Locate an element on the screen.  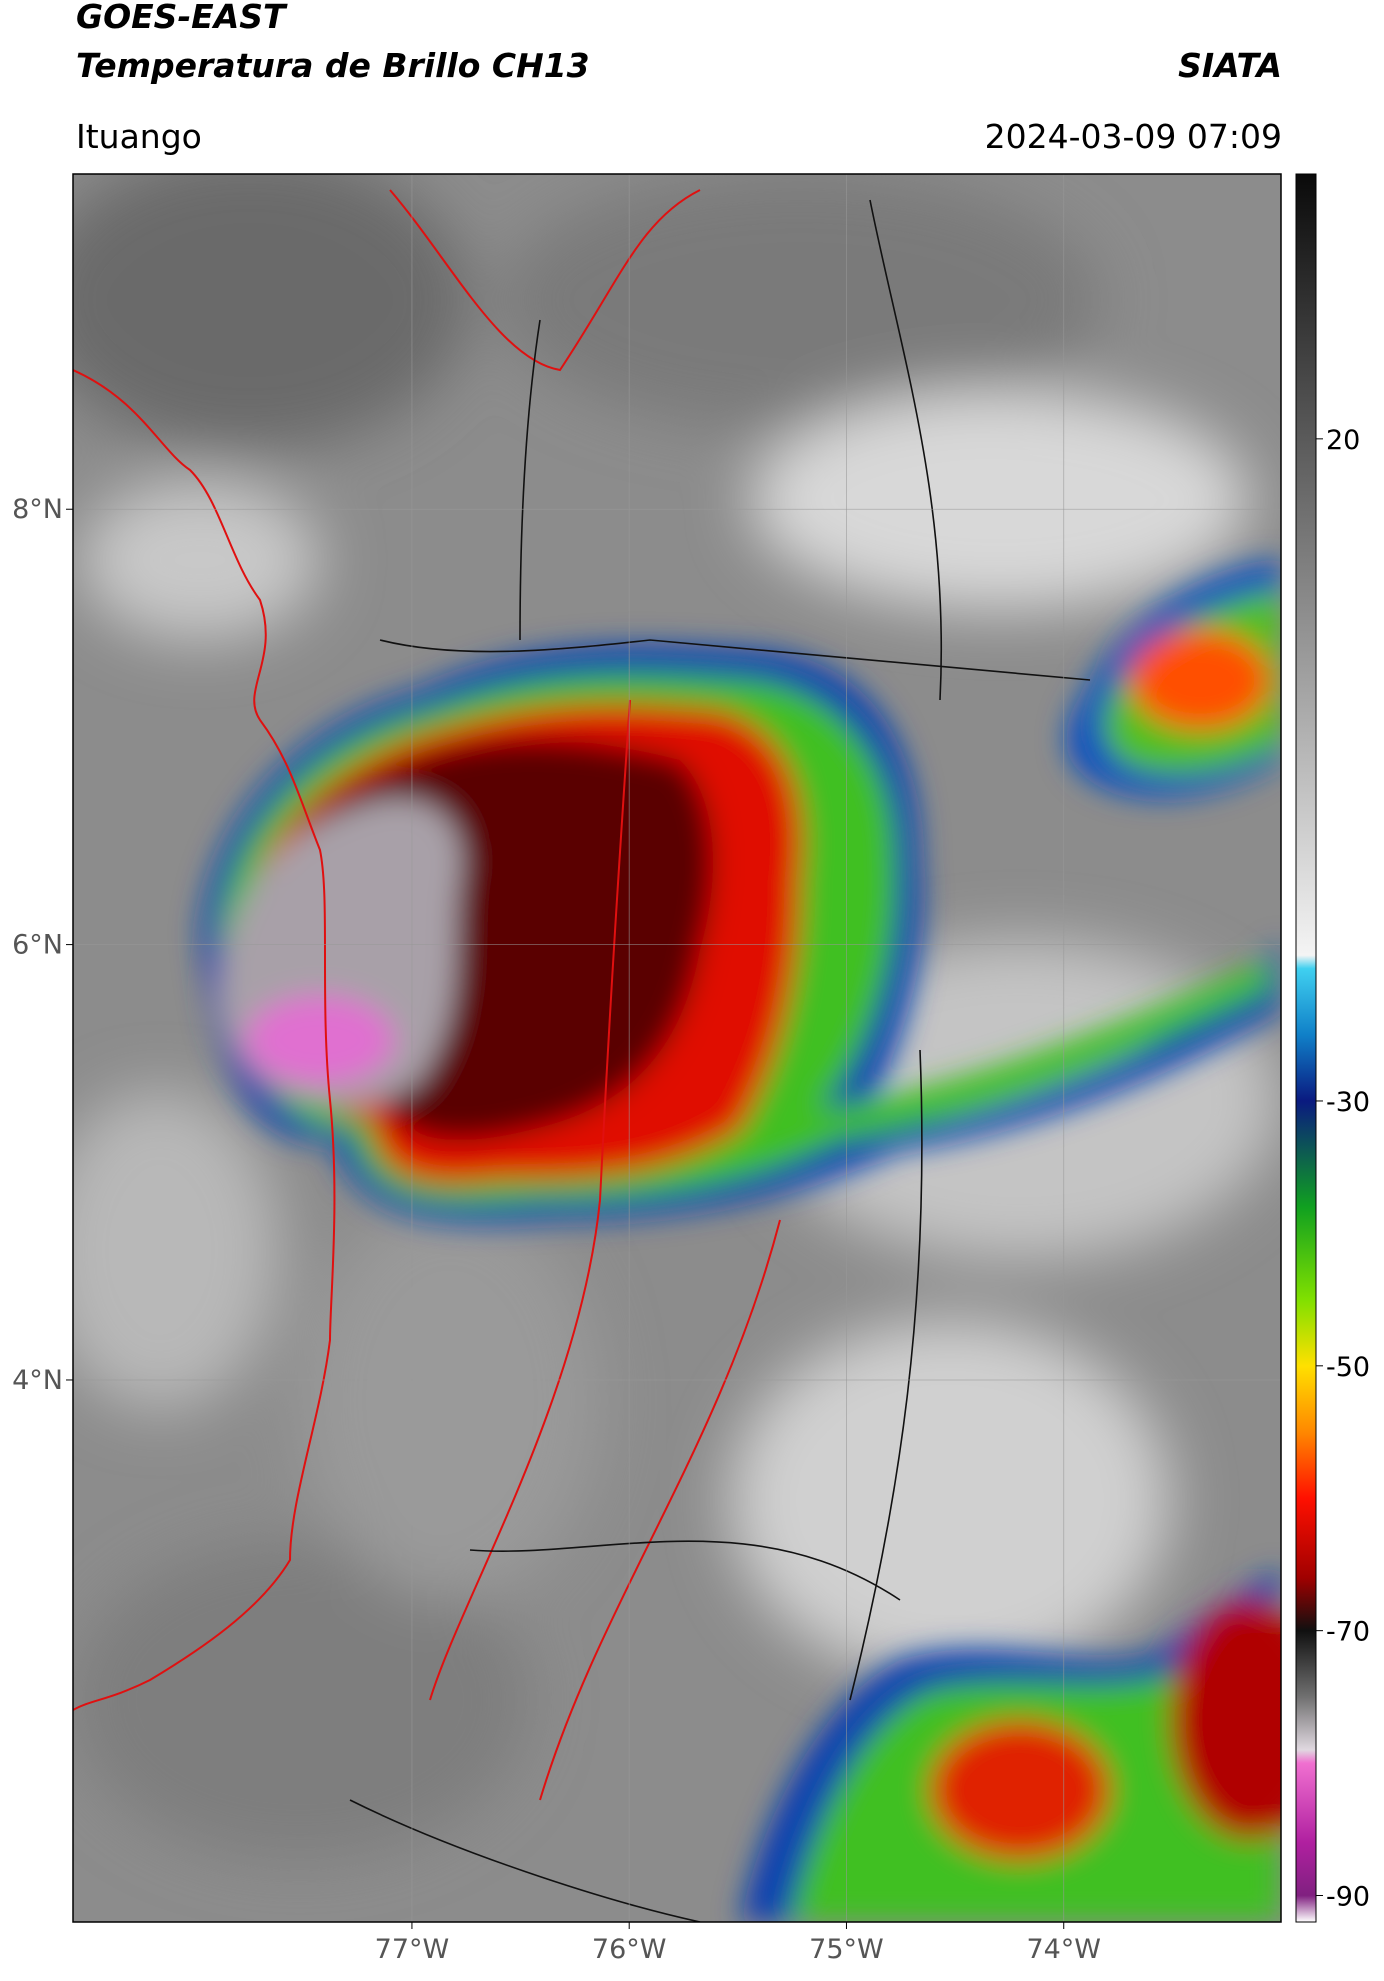
colorbar-tick-label: -30 is located at coordinates (1348, 1102).